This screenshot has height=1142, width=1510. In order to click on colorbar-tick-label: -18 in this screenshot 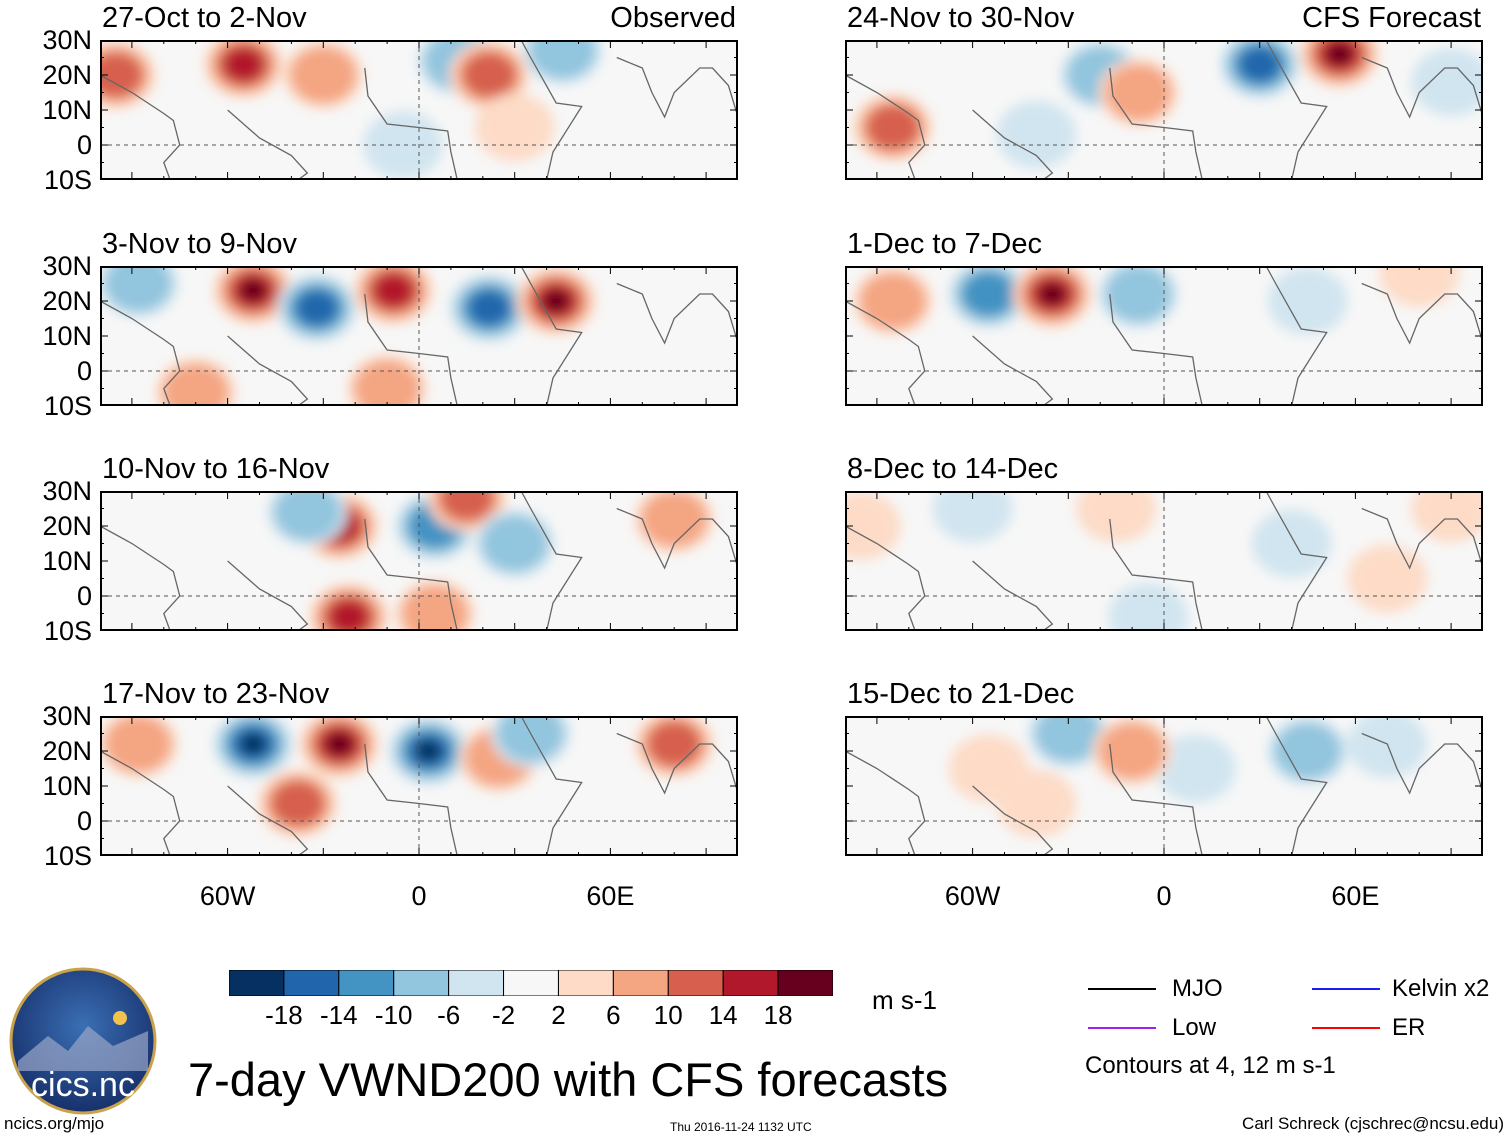, I will do `click(284, 1015)`.